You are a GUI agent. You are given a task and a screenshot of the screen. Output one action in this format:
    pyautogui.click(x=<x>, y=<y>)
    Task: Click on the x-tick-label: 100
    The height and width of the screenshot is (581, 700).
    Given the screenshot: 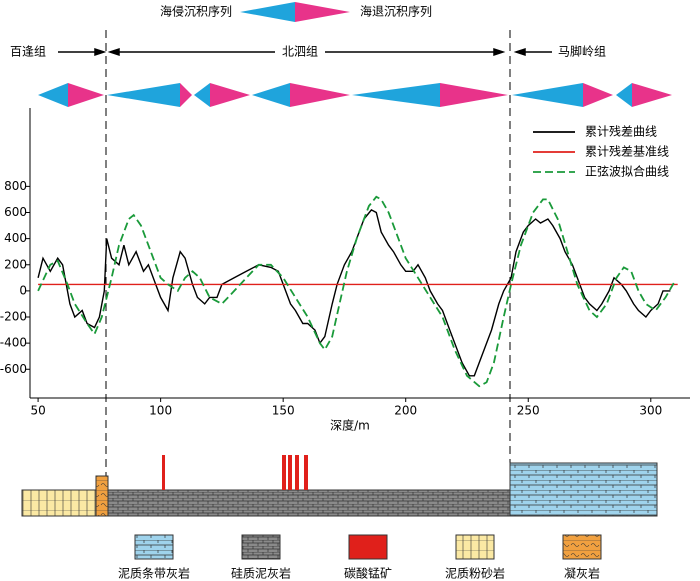 What is the action you would take?
    pyautogui.click(x=160, y=411)
    